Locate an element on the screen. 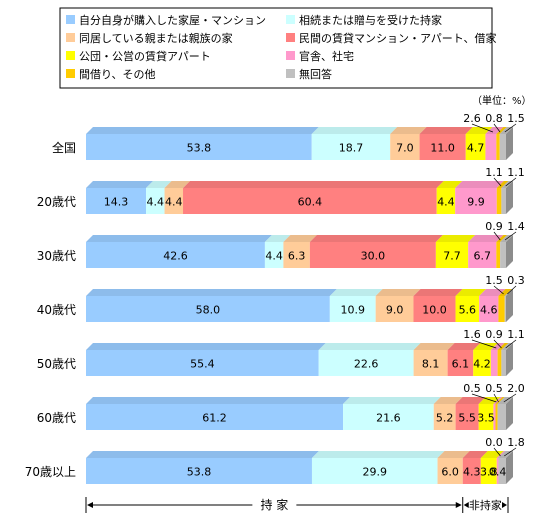  data-label: 18.7 is located at coordinates (351, 148).